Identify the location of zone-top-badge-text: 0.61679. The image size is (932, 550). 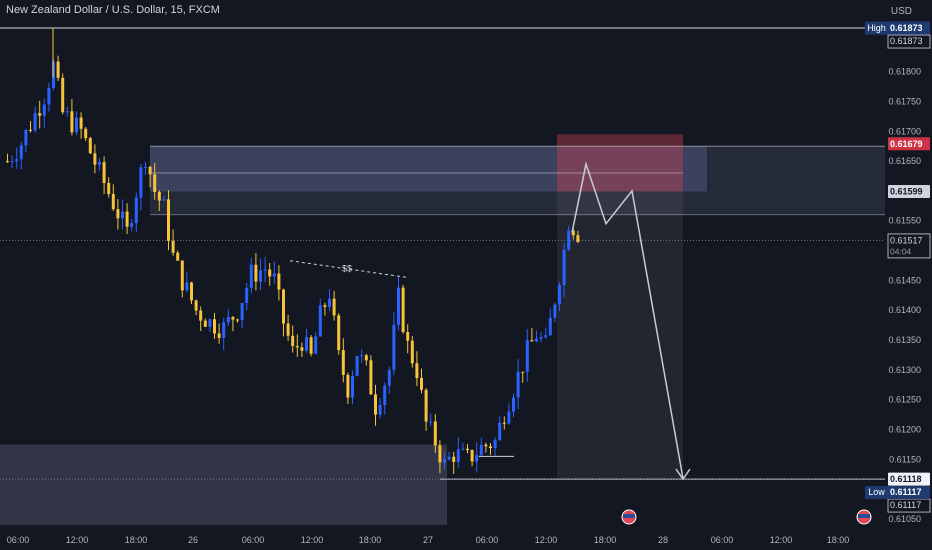
(906, 144).